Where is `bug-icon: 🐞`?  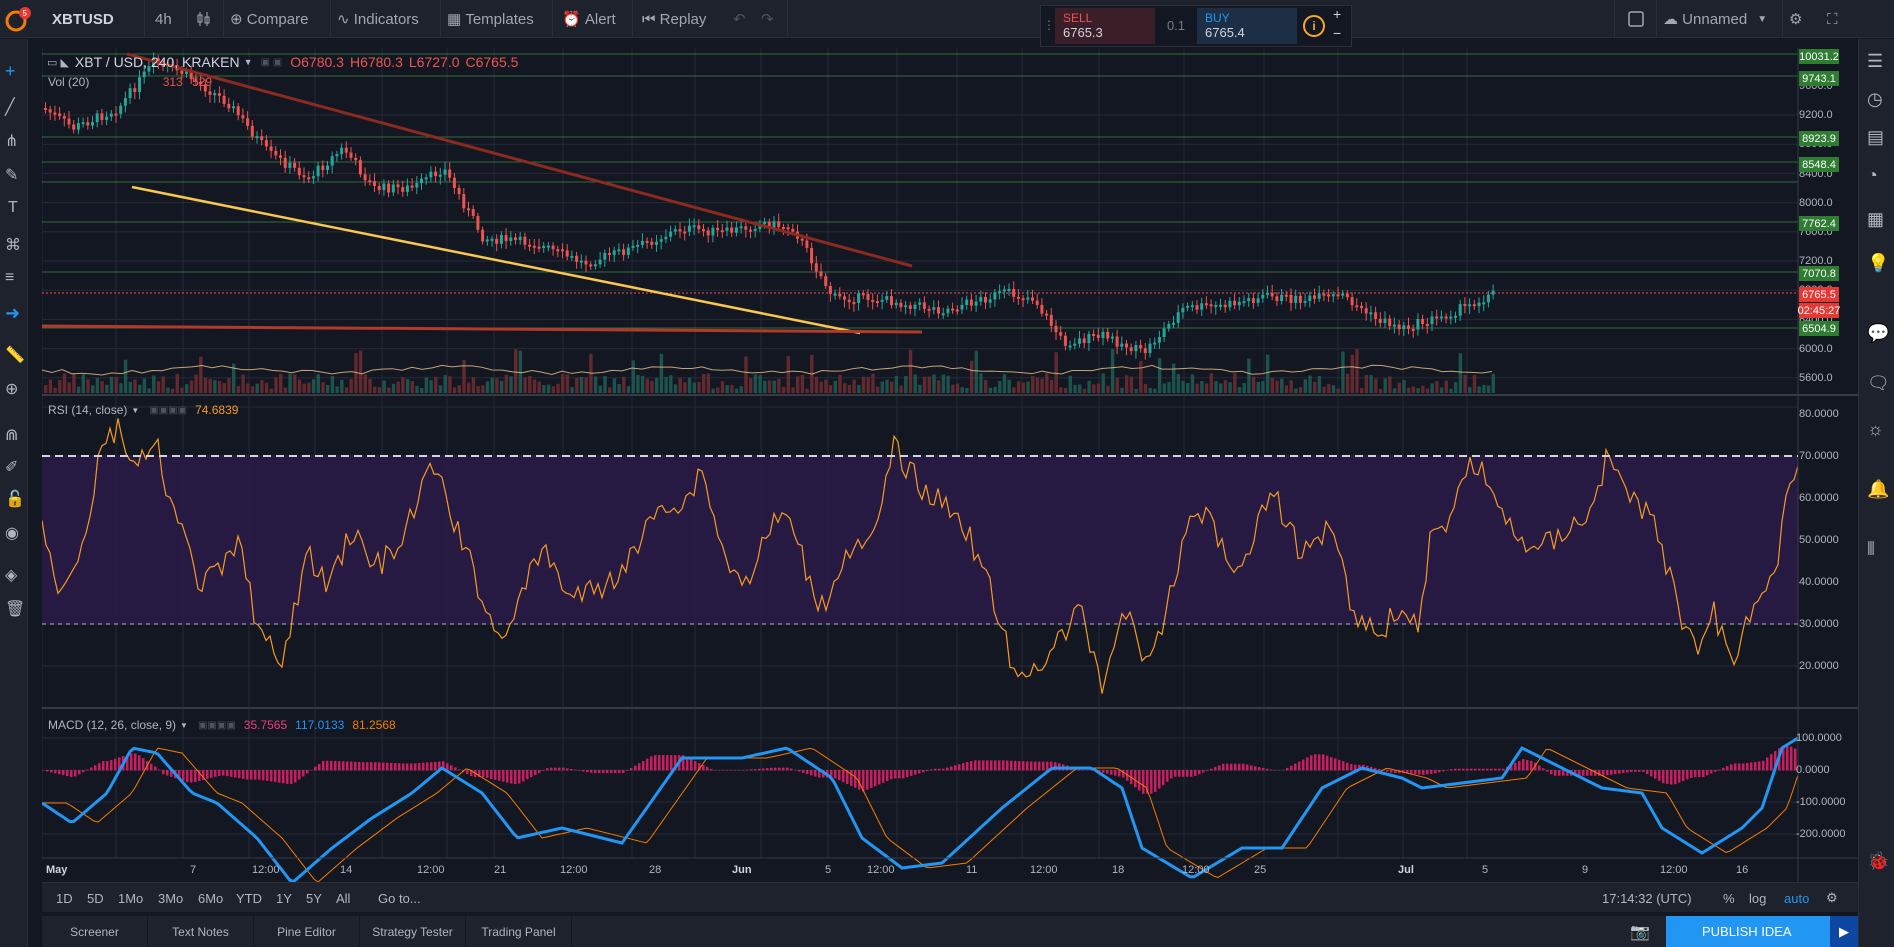
bug-icon: 🐞 is located at coordinates (1878, 861).